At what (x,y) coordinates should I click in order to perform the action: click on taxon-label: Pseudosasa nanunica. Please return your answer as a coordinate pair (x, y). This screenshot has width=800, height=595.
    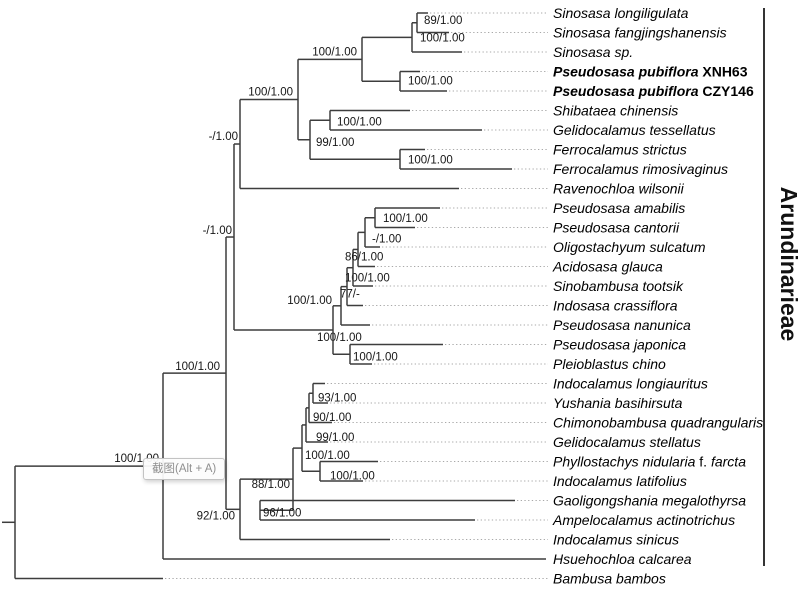
    Looking at the image, I should click on (622, 325).